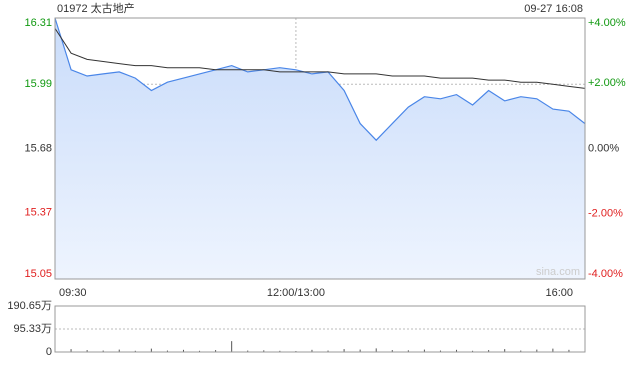  What do you see at coordinates (38, 274) in the screenshot?
I see `y-tick-label: 15.05` at bounding box center [38, 274].